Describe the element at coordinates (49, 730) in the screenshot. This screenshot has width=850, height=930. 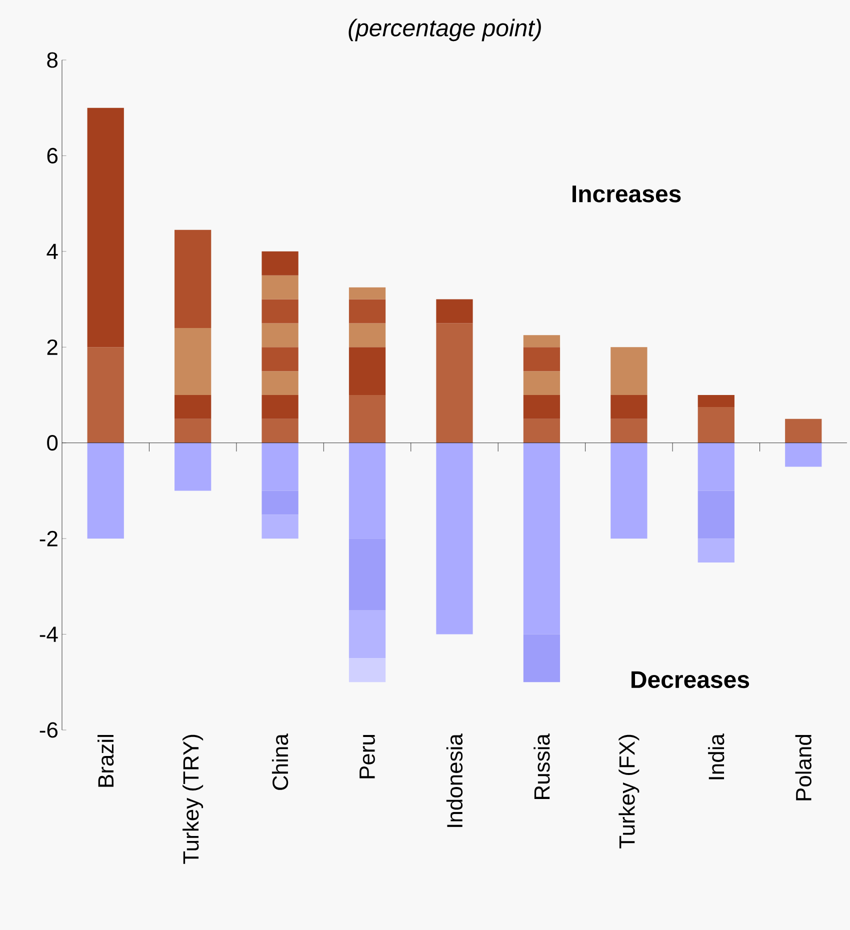
I see `y-tick-label: -6` at that location.